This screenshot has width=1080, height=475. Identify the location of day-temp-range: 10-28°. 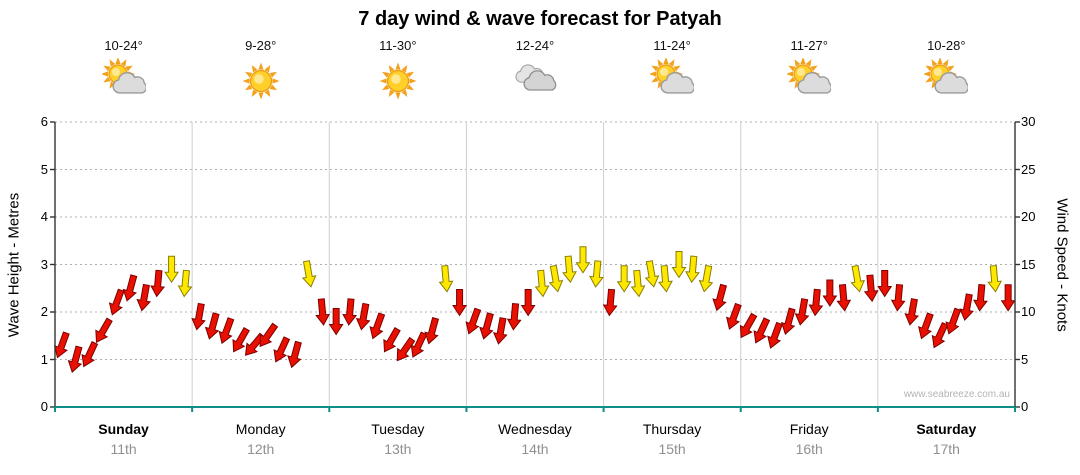
(946, 45).